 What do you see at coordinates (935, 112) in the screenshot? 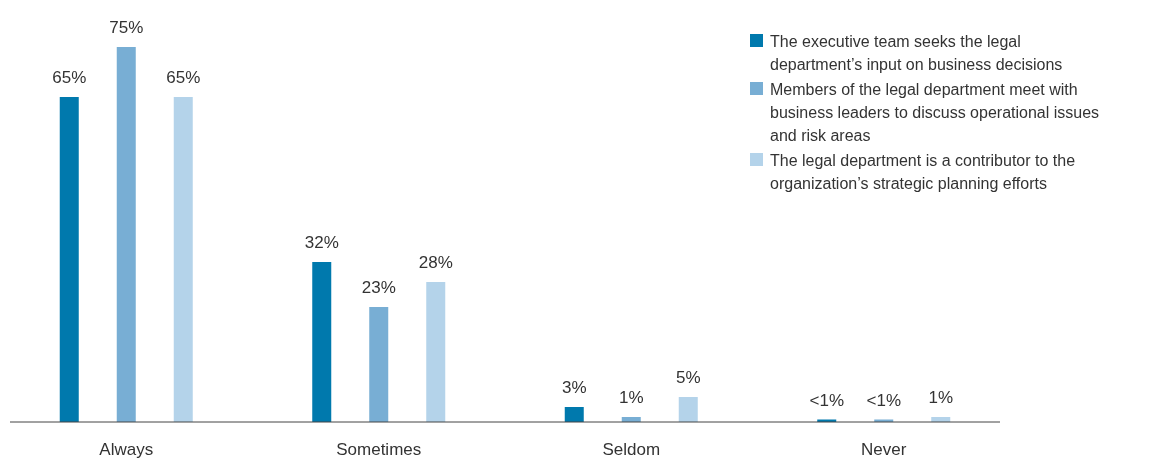
I see `legend-label: Members of the legal department meet with business leaders to discuss operational issues and risk areas` at bounding box center [935, 112].